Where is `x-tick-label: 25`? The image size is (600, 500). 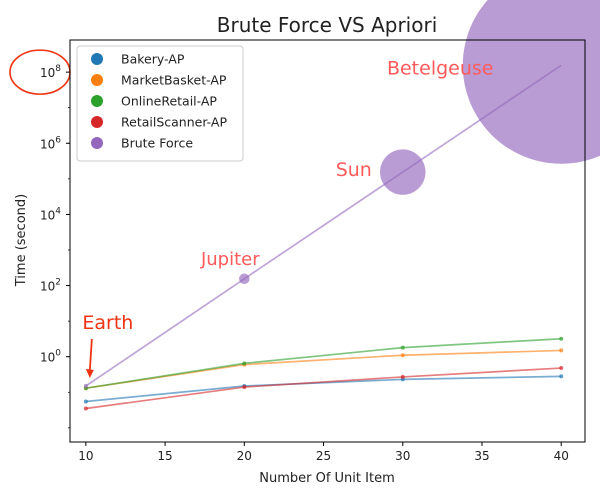
x-tick-label: 25 is located at coordinates (323, 456).